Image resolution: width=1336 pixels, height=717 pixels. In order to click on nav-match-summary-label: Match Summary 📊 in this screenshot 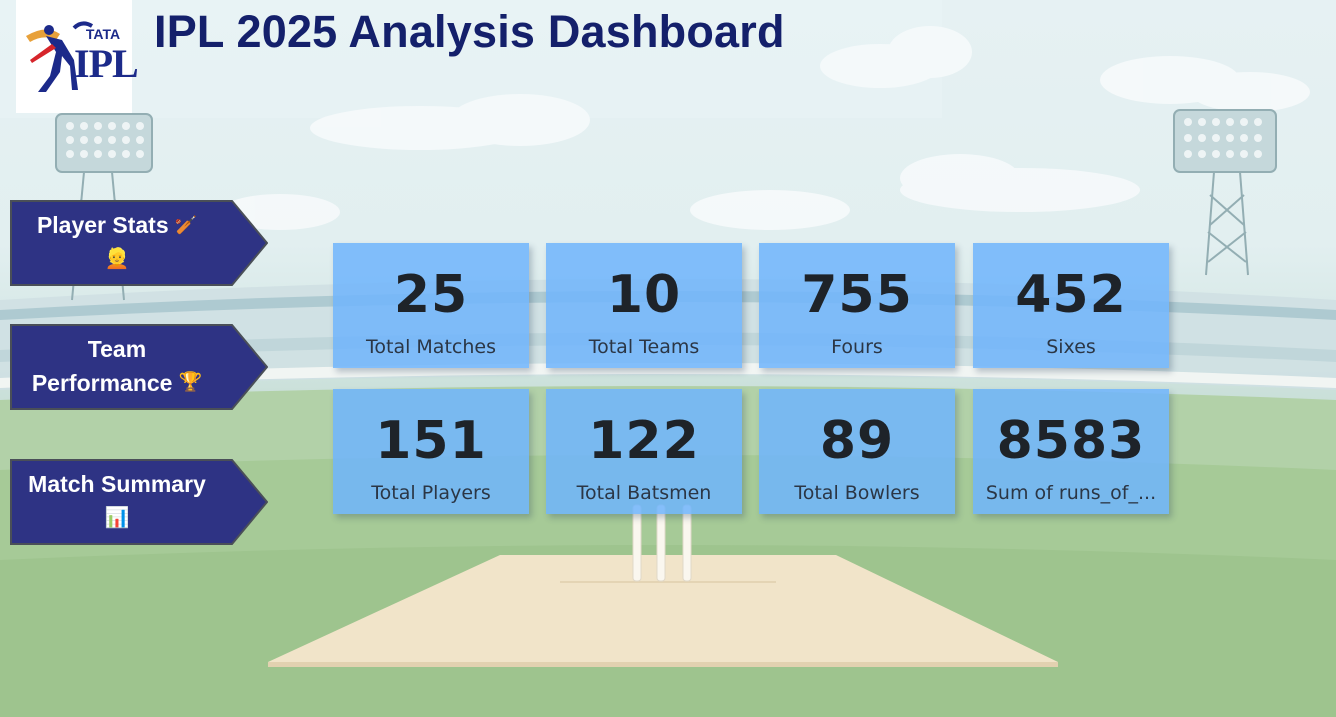, I will do `click(117, 501)`.